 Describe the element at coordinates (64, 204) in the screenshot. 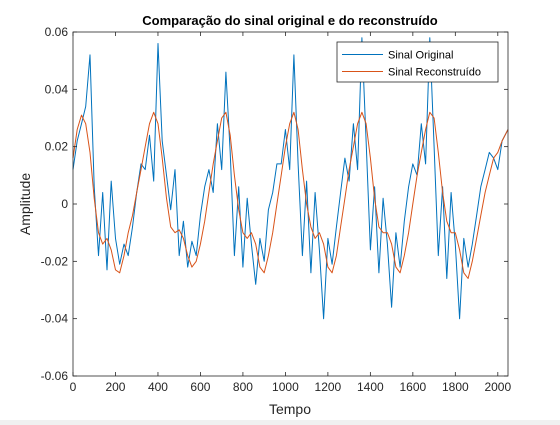

I see `y-tick-label: 0` at that location.